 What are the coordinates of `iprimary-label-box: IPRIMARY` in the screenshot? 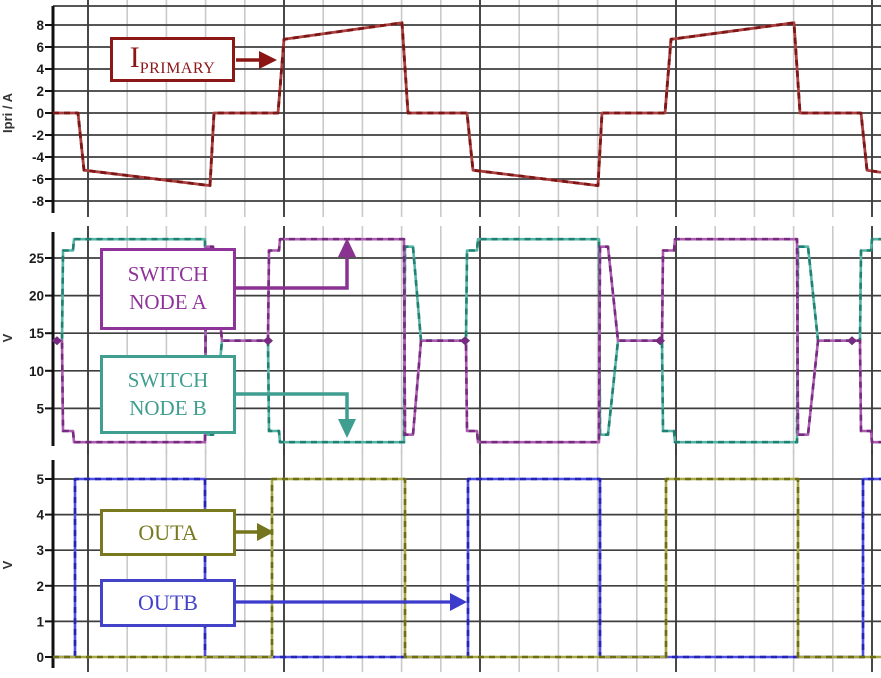 It's located at (172, 59).